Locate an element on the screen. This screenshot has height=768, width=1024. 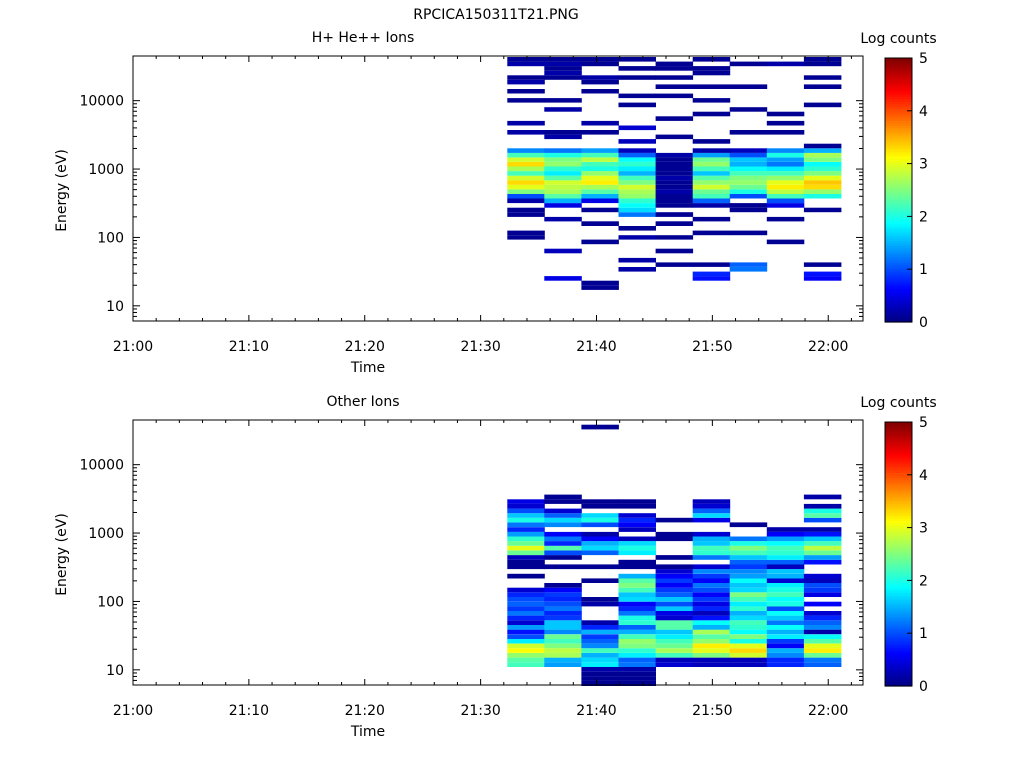
colorbar-tick-label: 2 is located at coordinates (923, 581).